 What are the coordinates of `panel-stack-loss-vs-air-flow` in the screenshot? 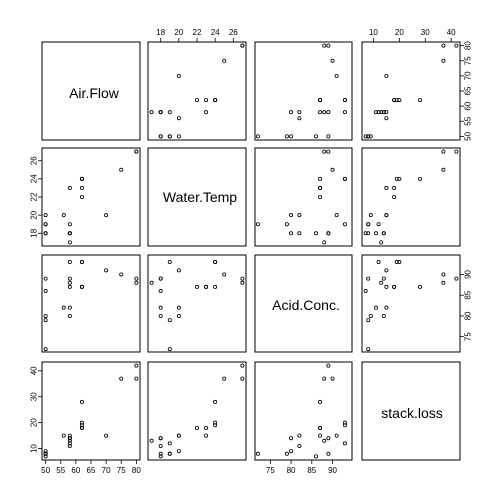 It's located at (91, 411).